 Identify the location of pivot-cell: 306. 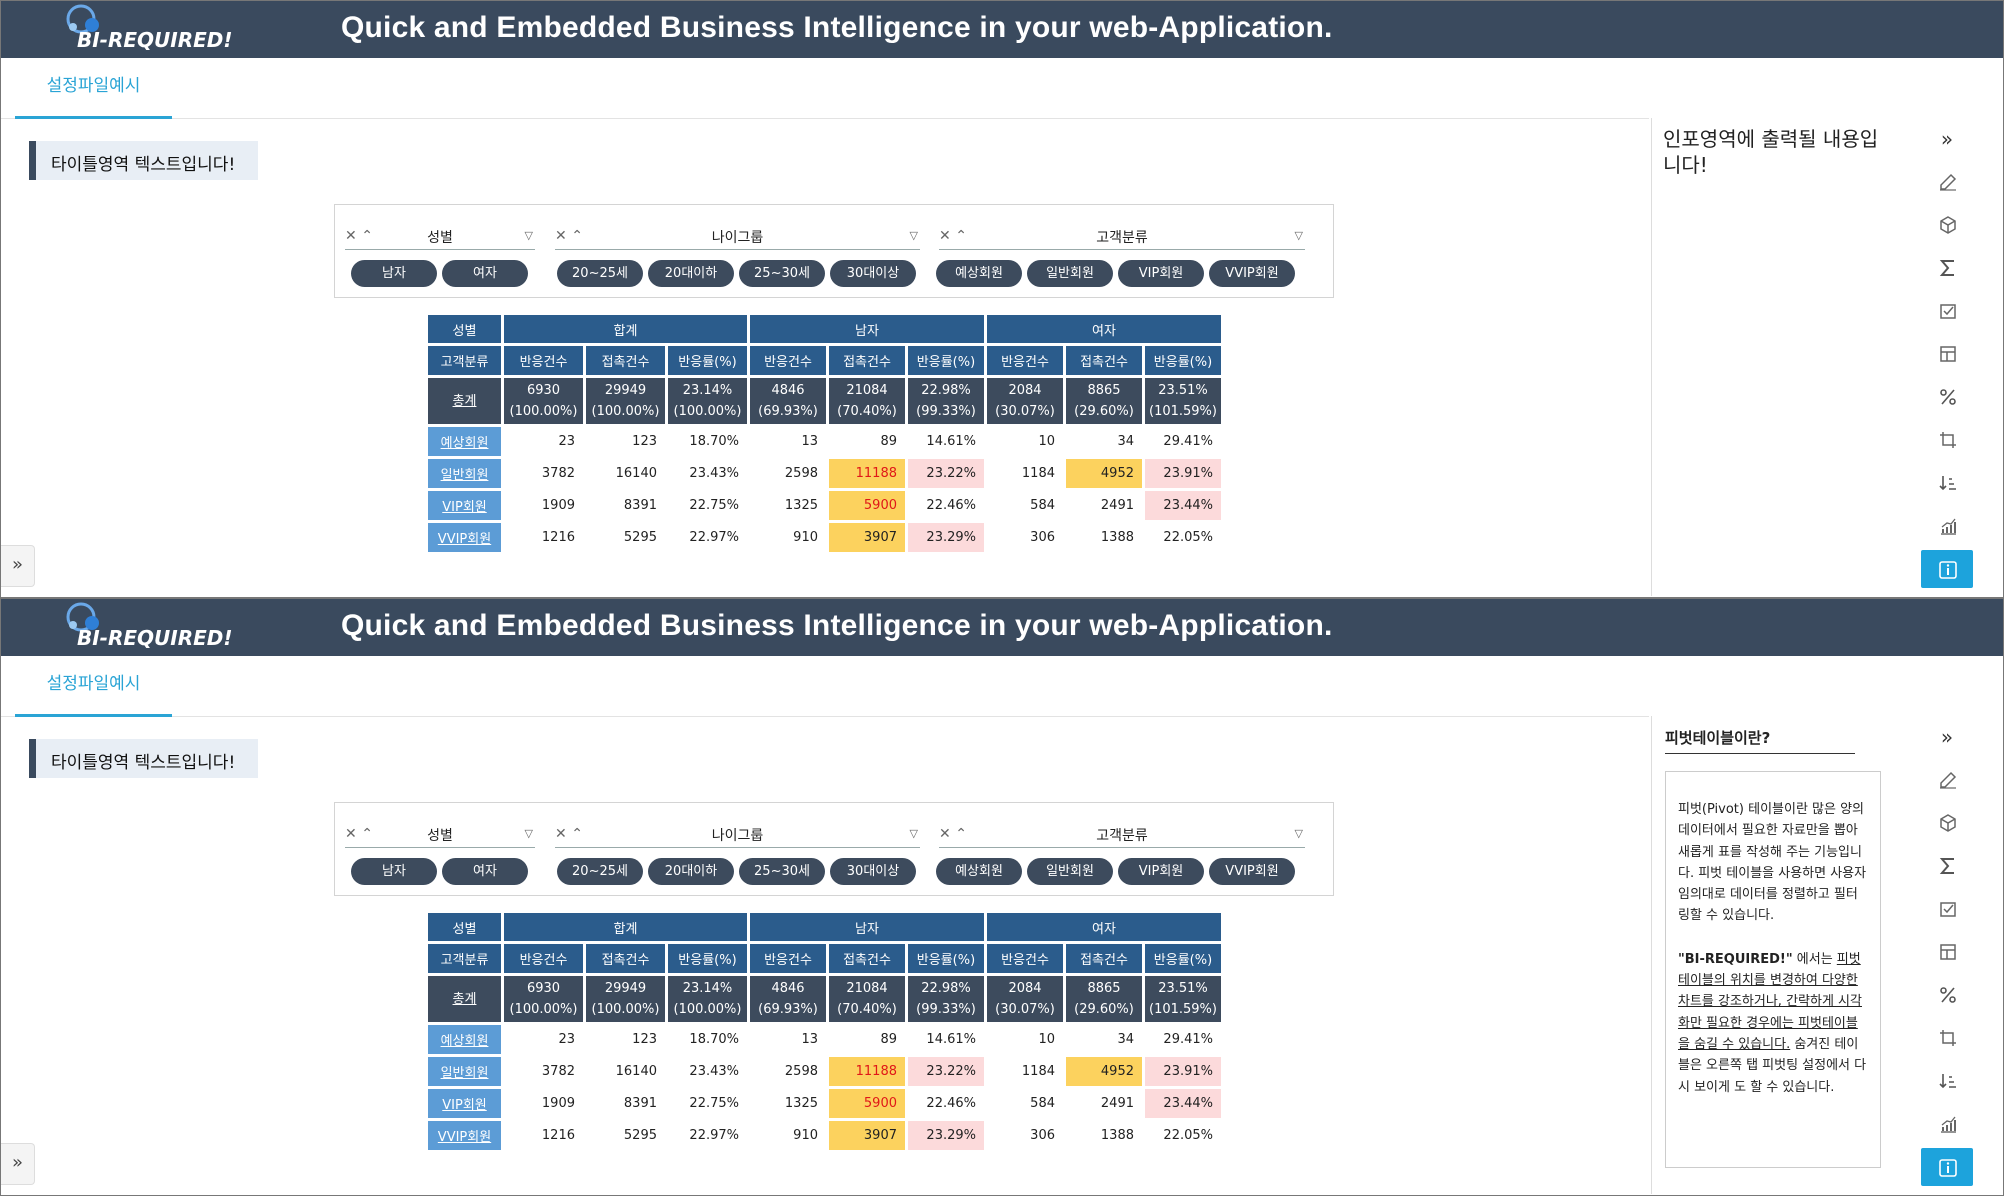
(1025, 537).